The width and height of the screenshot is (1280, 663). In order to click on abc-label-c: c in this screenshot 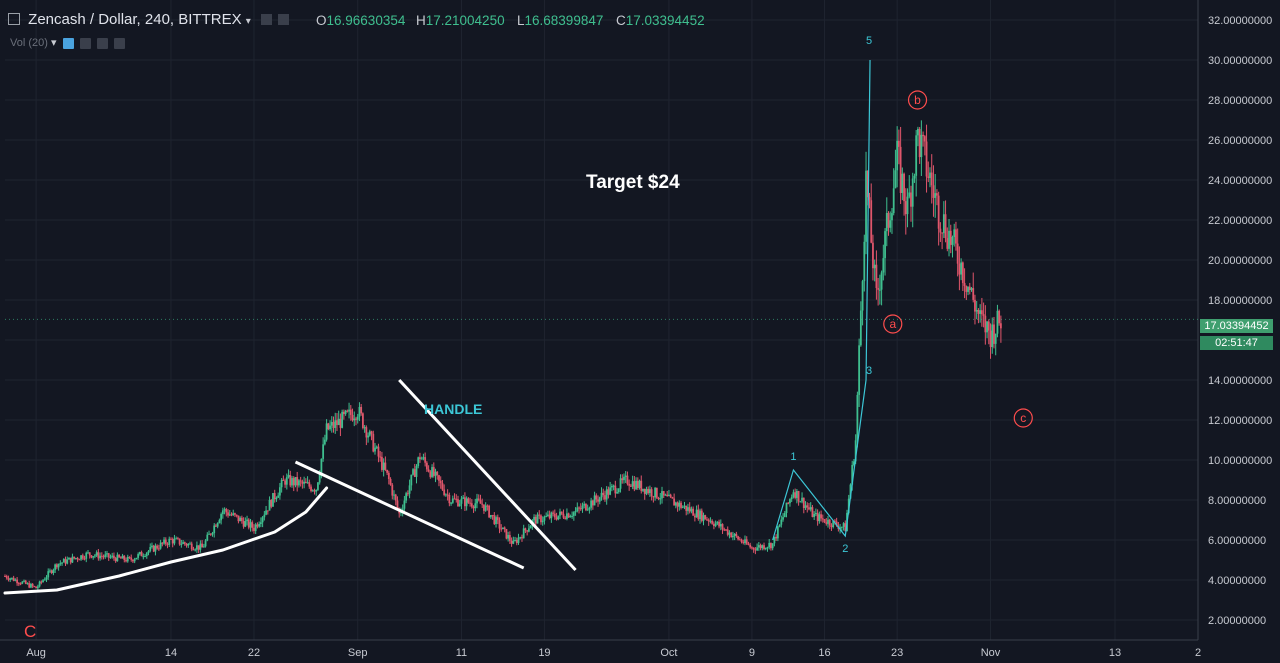, I will do `click(1023, 418)`.